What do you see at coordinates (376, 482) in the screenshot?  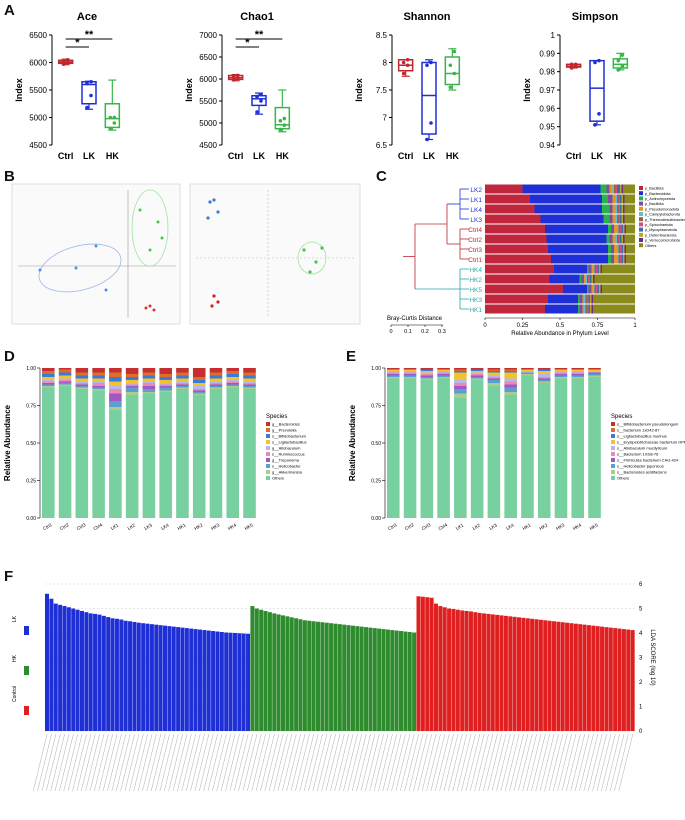 I see `species-ytick-label: 0.25` at bounding box center [376, 482].